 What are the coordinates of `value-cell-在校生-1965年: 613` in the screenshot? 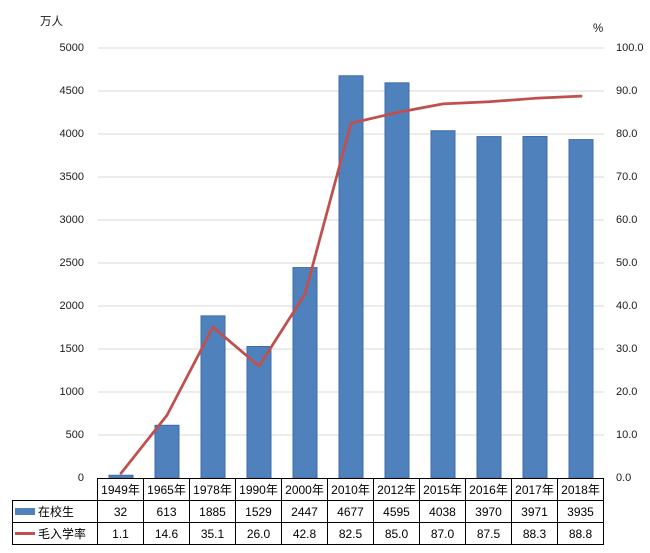 It's located at (166, 511).